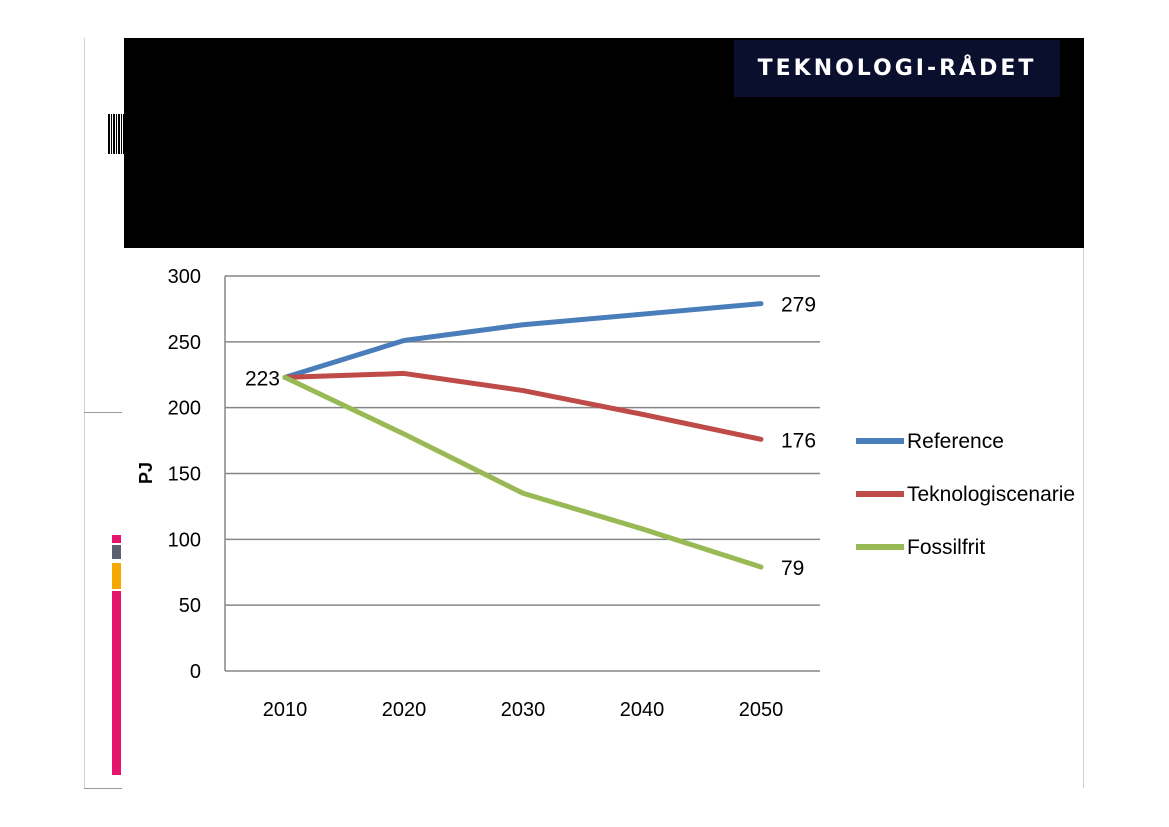 The width and height of the screenshot is (1169, 827). Describe the element at coordinates (184, 343) in the screenshot. I see `y-tick-label: 250` at that location.